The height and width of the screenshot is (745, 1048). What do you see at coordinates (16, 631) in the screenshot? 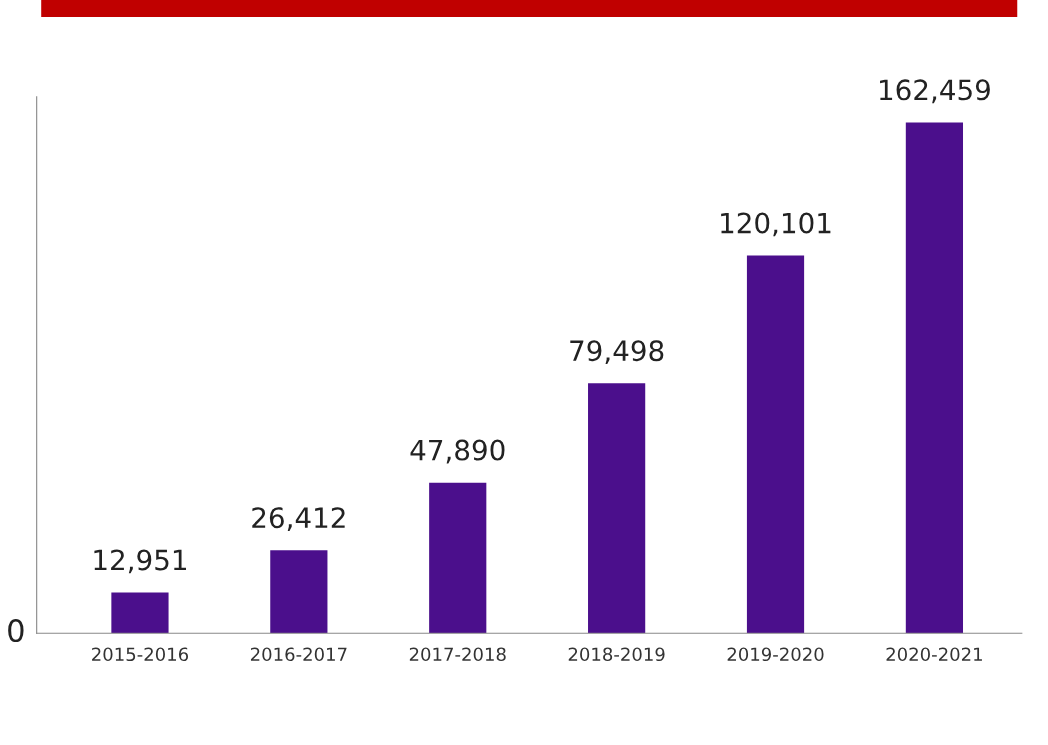
I see `text: 0` at bounding box center [16, 631].